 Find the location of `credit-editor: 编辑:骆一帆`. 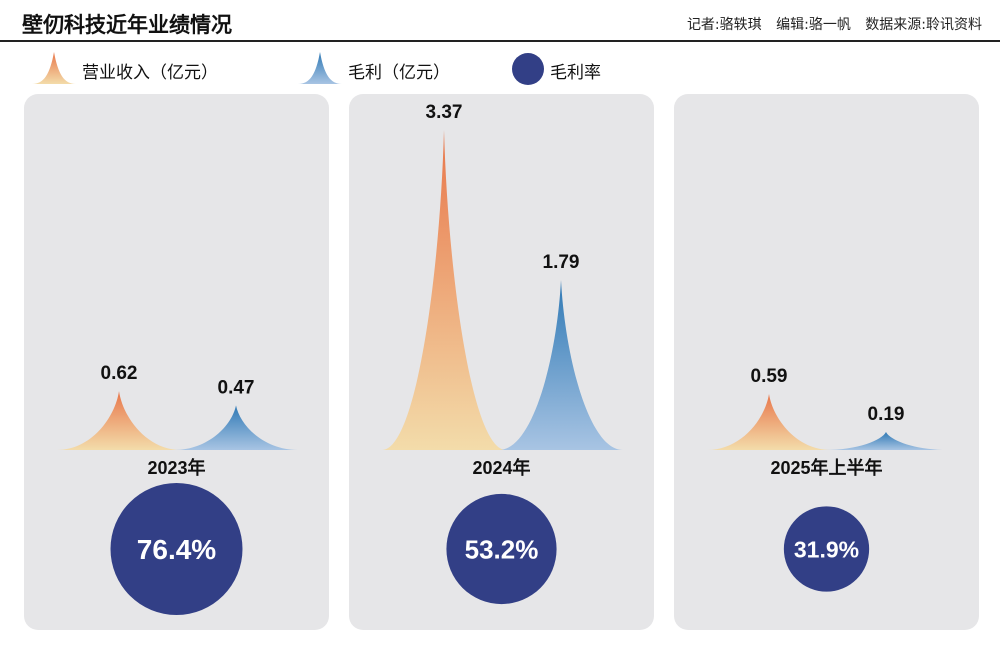

credit-editor: 编辑:骆一帆 is located at coordinates (813, 25).